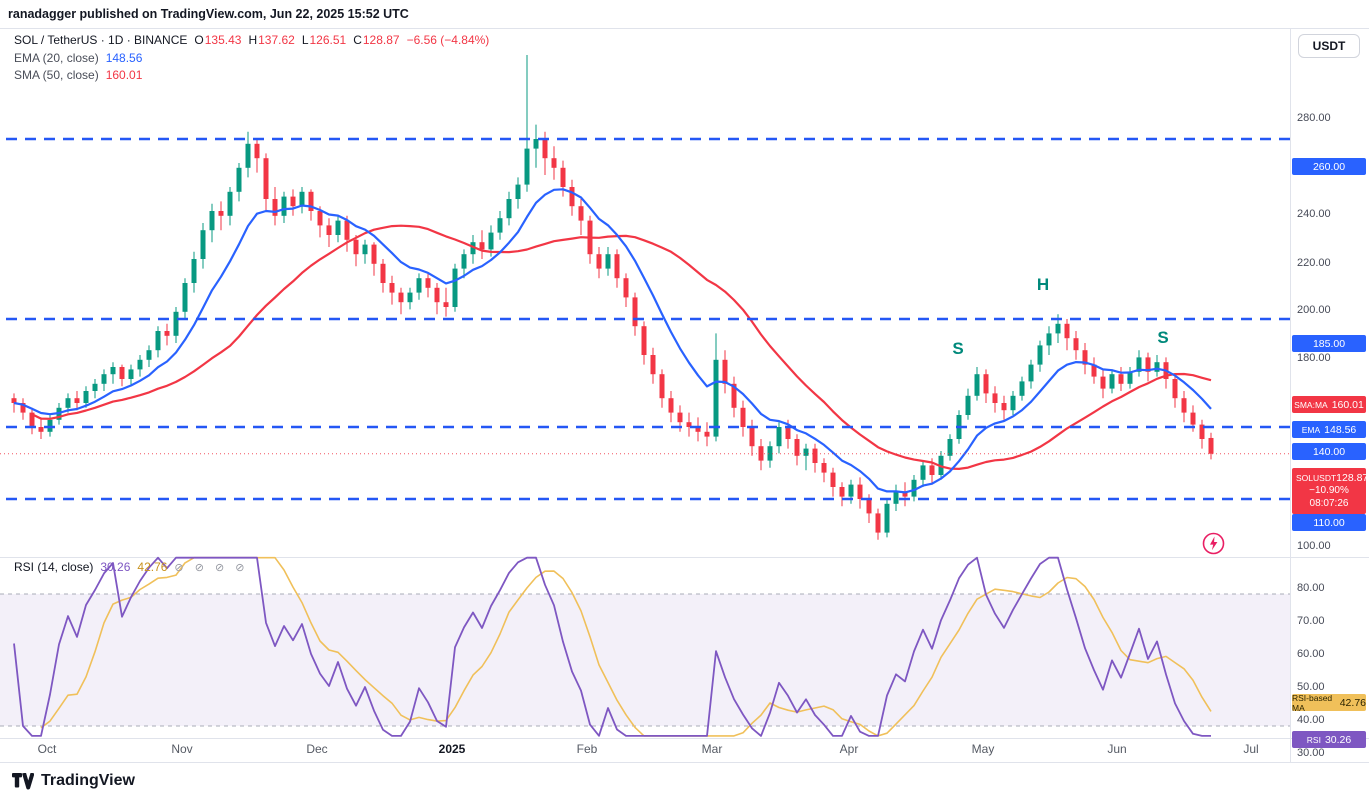  I want to click on time-axis: Oct Nov Dec 2025 Feb Mar Apr May Jun Jul, so click(645, 750).